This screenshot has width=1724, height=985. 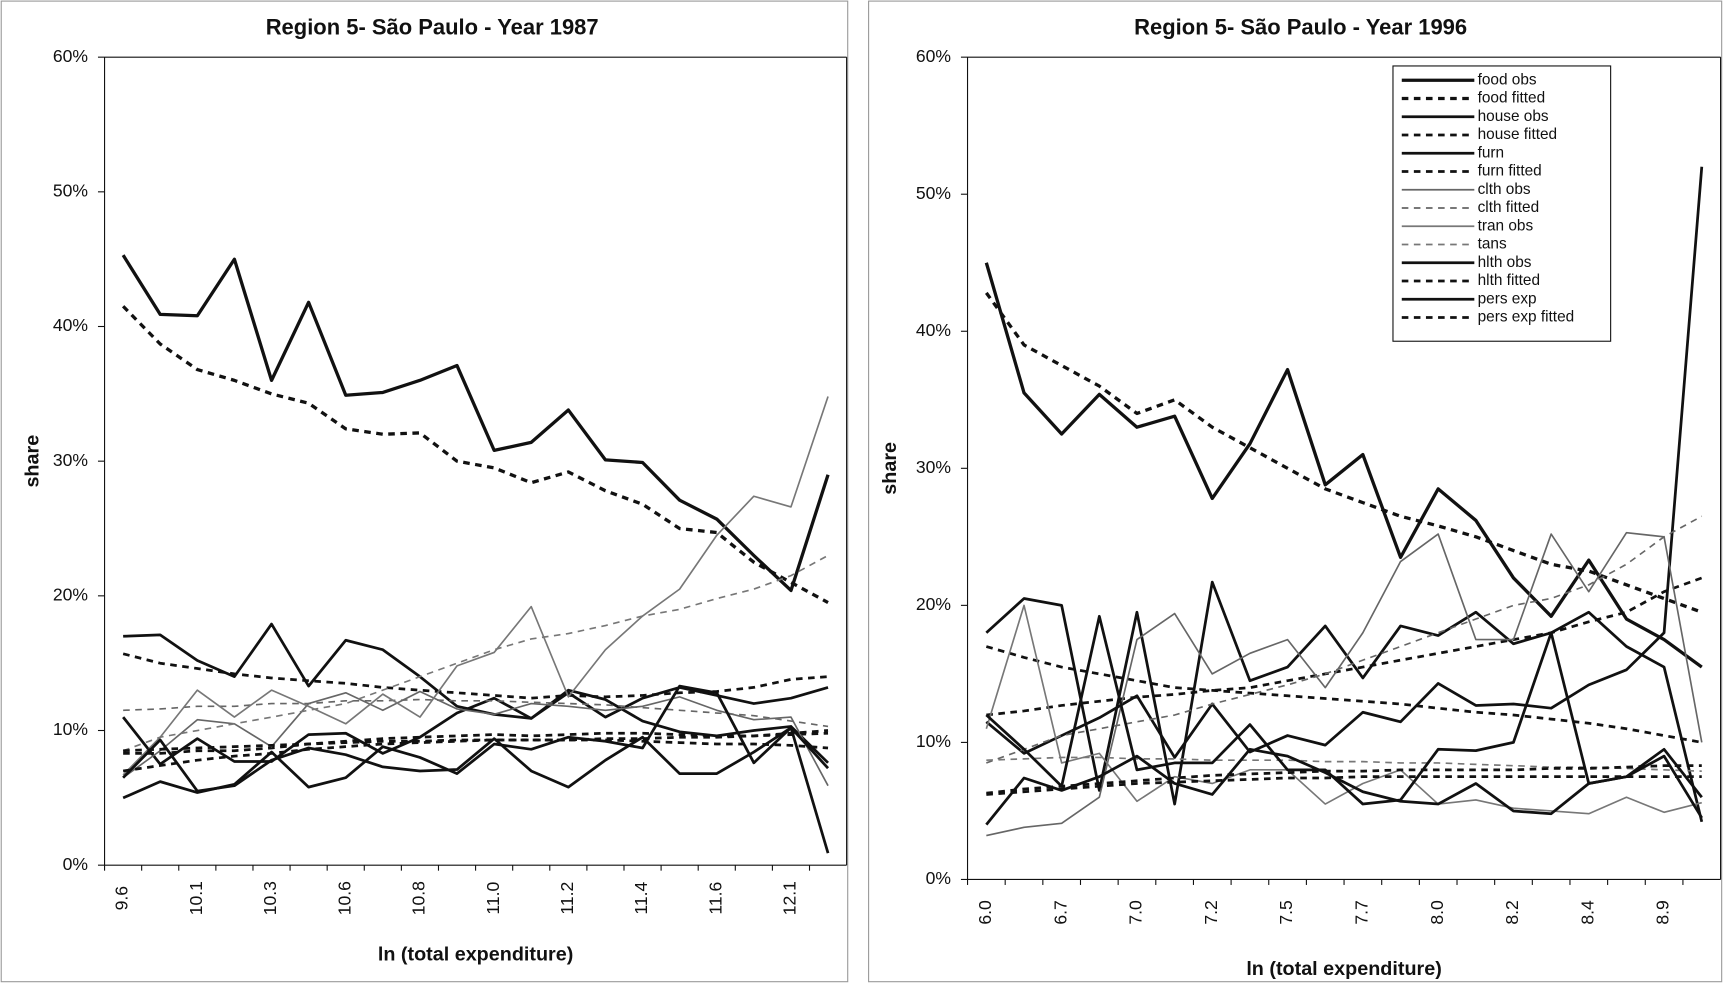 I want to click on x-tick-label: 11.6, so click(x=715, y=898).